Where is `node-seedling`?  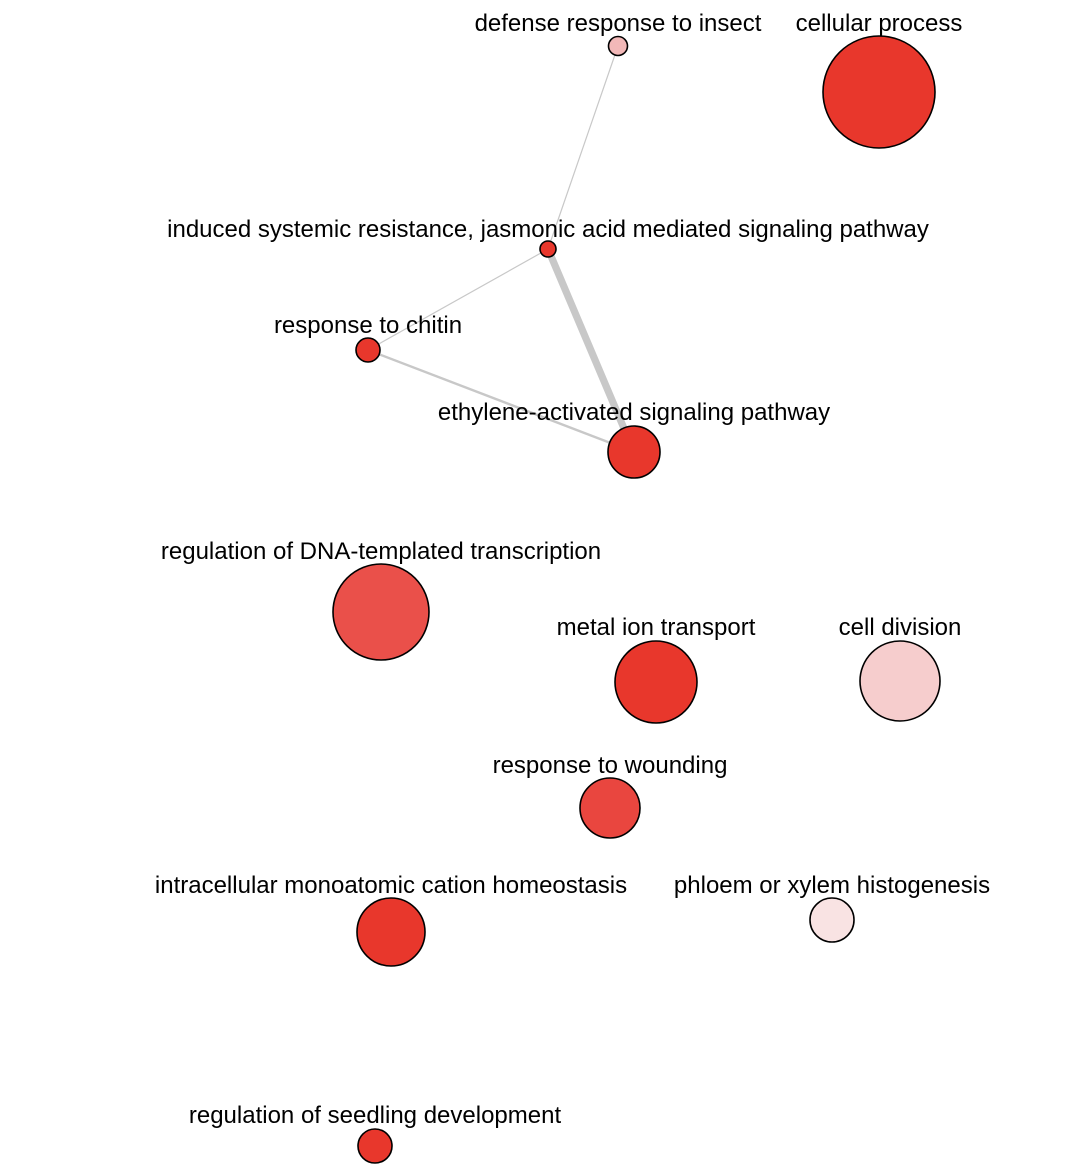 node-seedling is located at coordinates (375, 1146).